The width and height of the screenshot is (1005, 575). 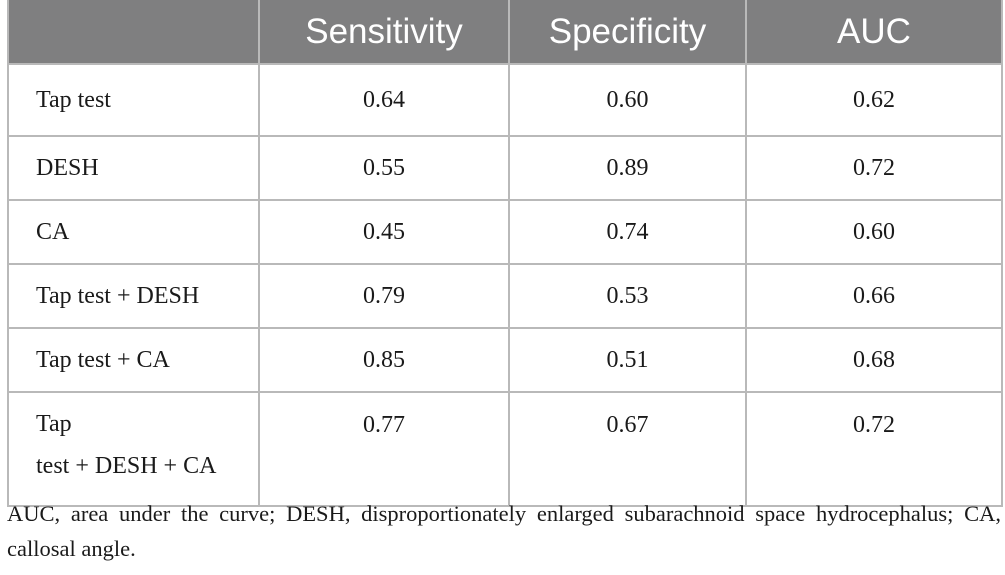 What do you see at coordinates (126, 466) in the screenshot?
I see `row-label-line-2: test + DESH + CA` at bounding box center [126, 466].